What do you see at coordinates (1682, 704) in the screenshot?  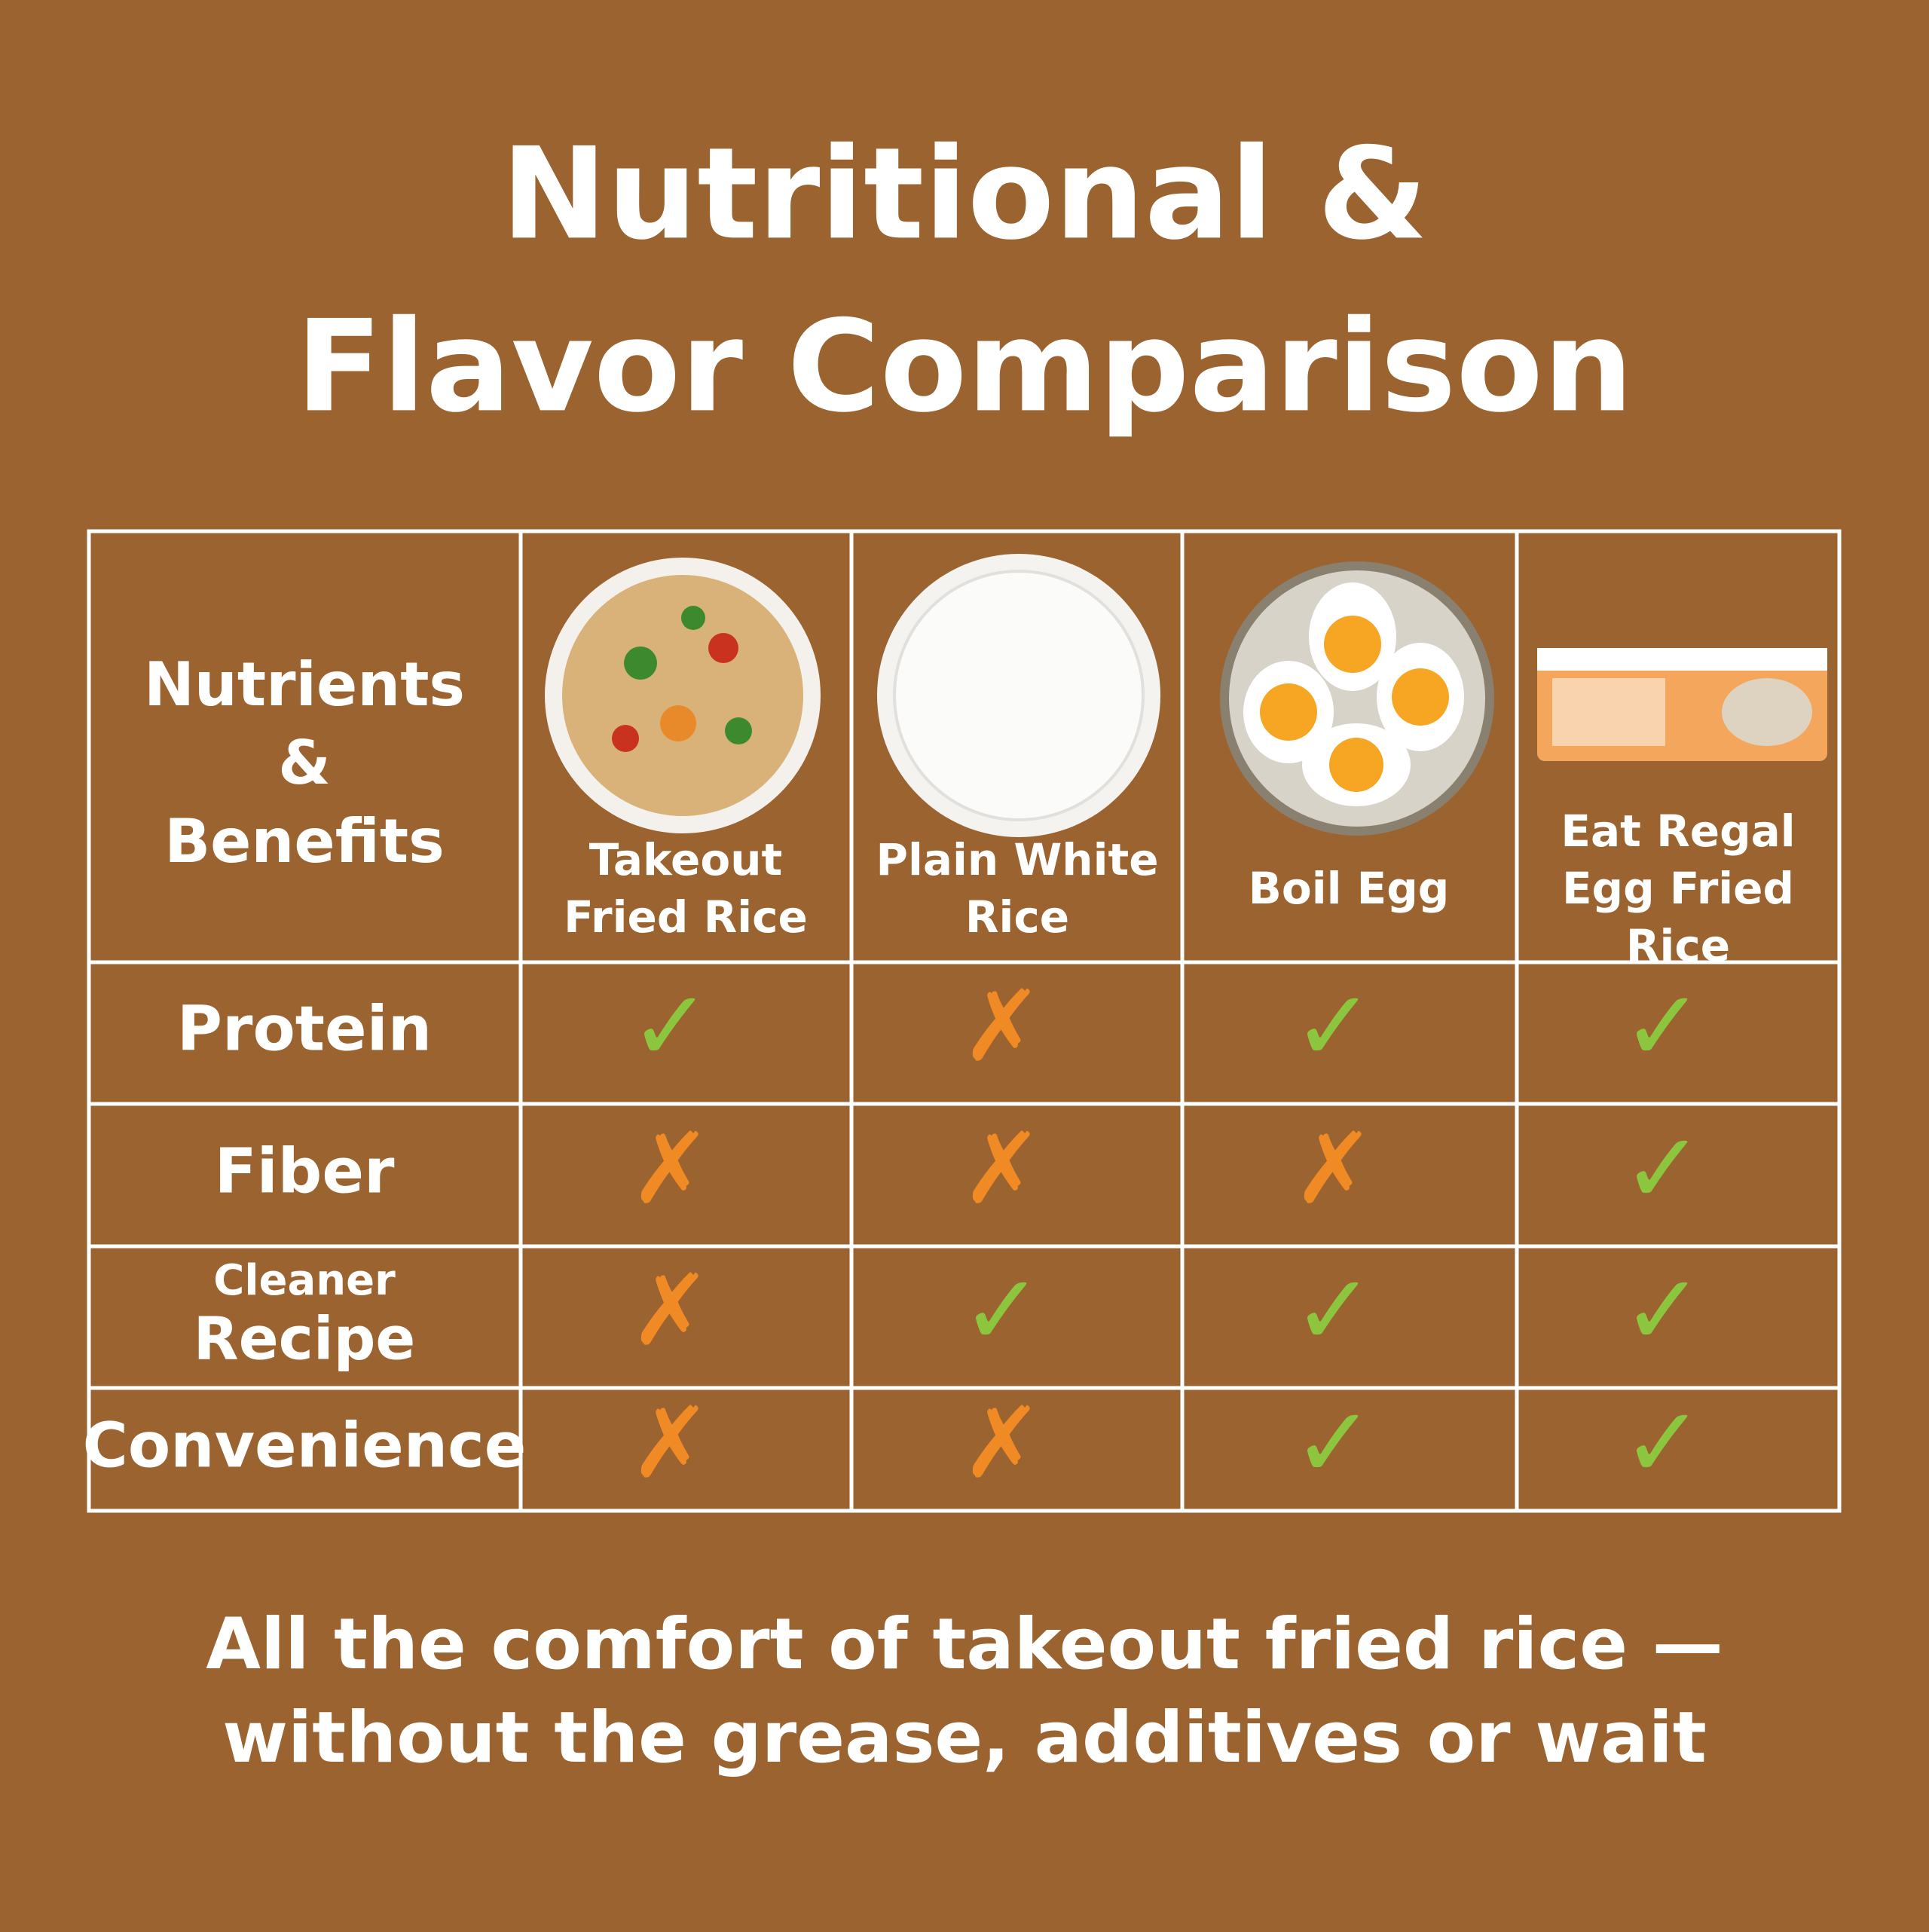 I see `product-image` at bounding box center [1682, 704].